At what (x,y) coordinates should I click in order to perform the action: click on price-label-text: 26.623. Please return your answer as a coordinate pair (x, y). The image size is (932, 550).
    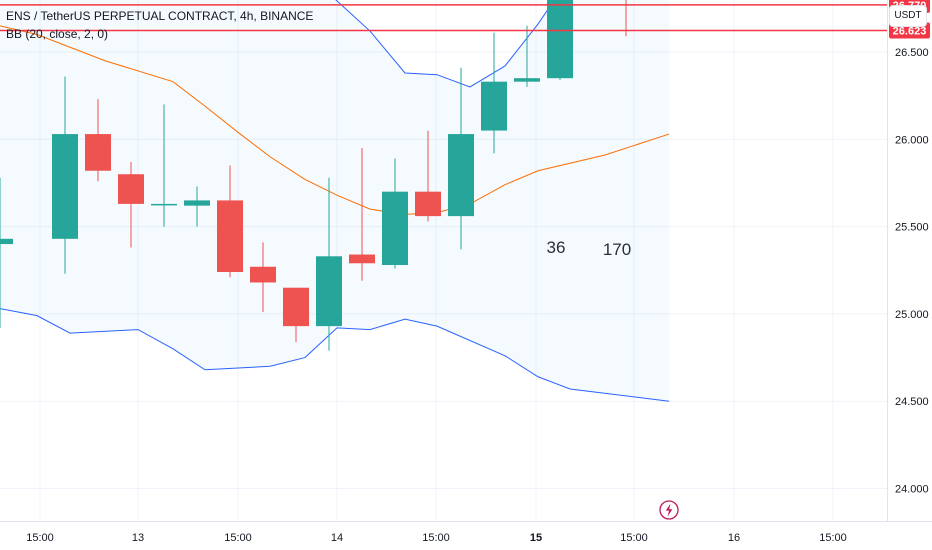
    Looking at the image, I should click on (910, 32).